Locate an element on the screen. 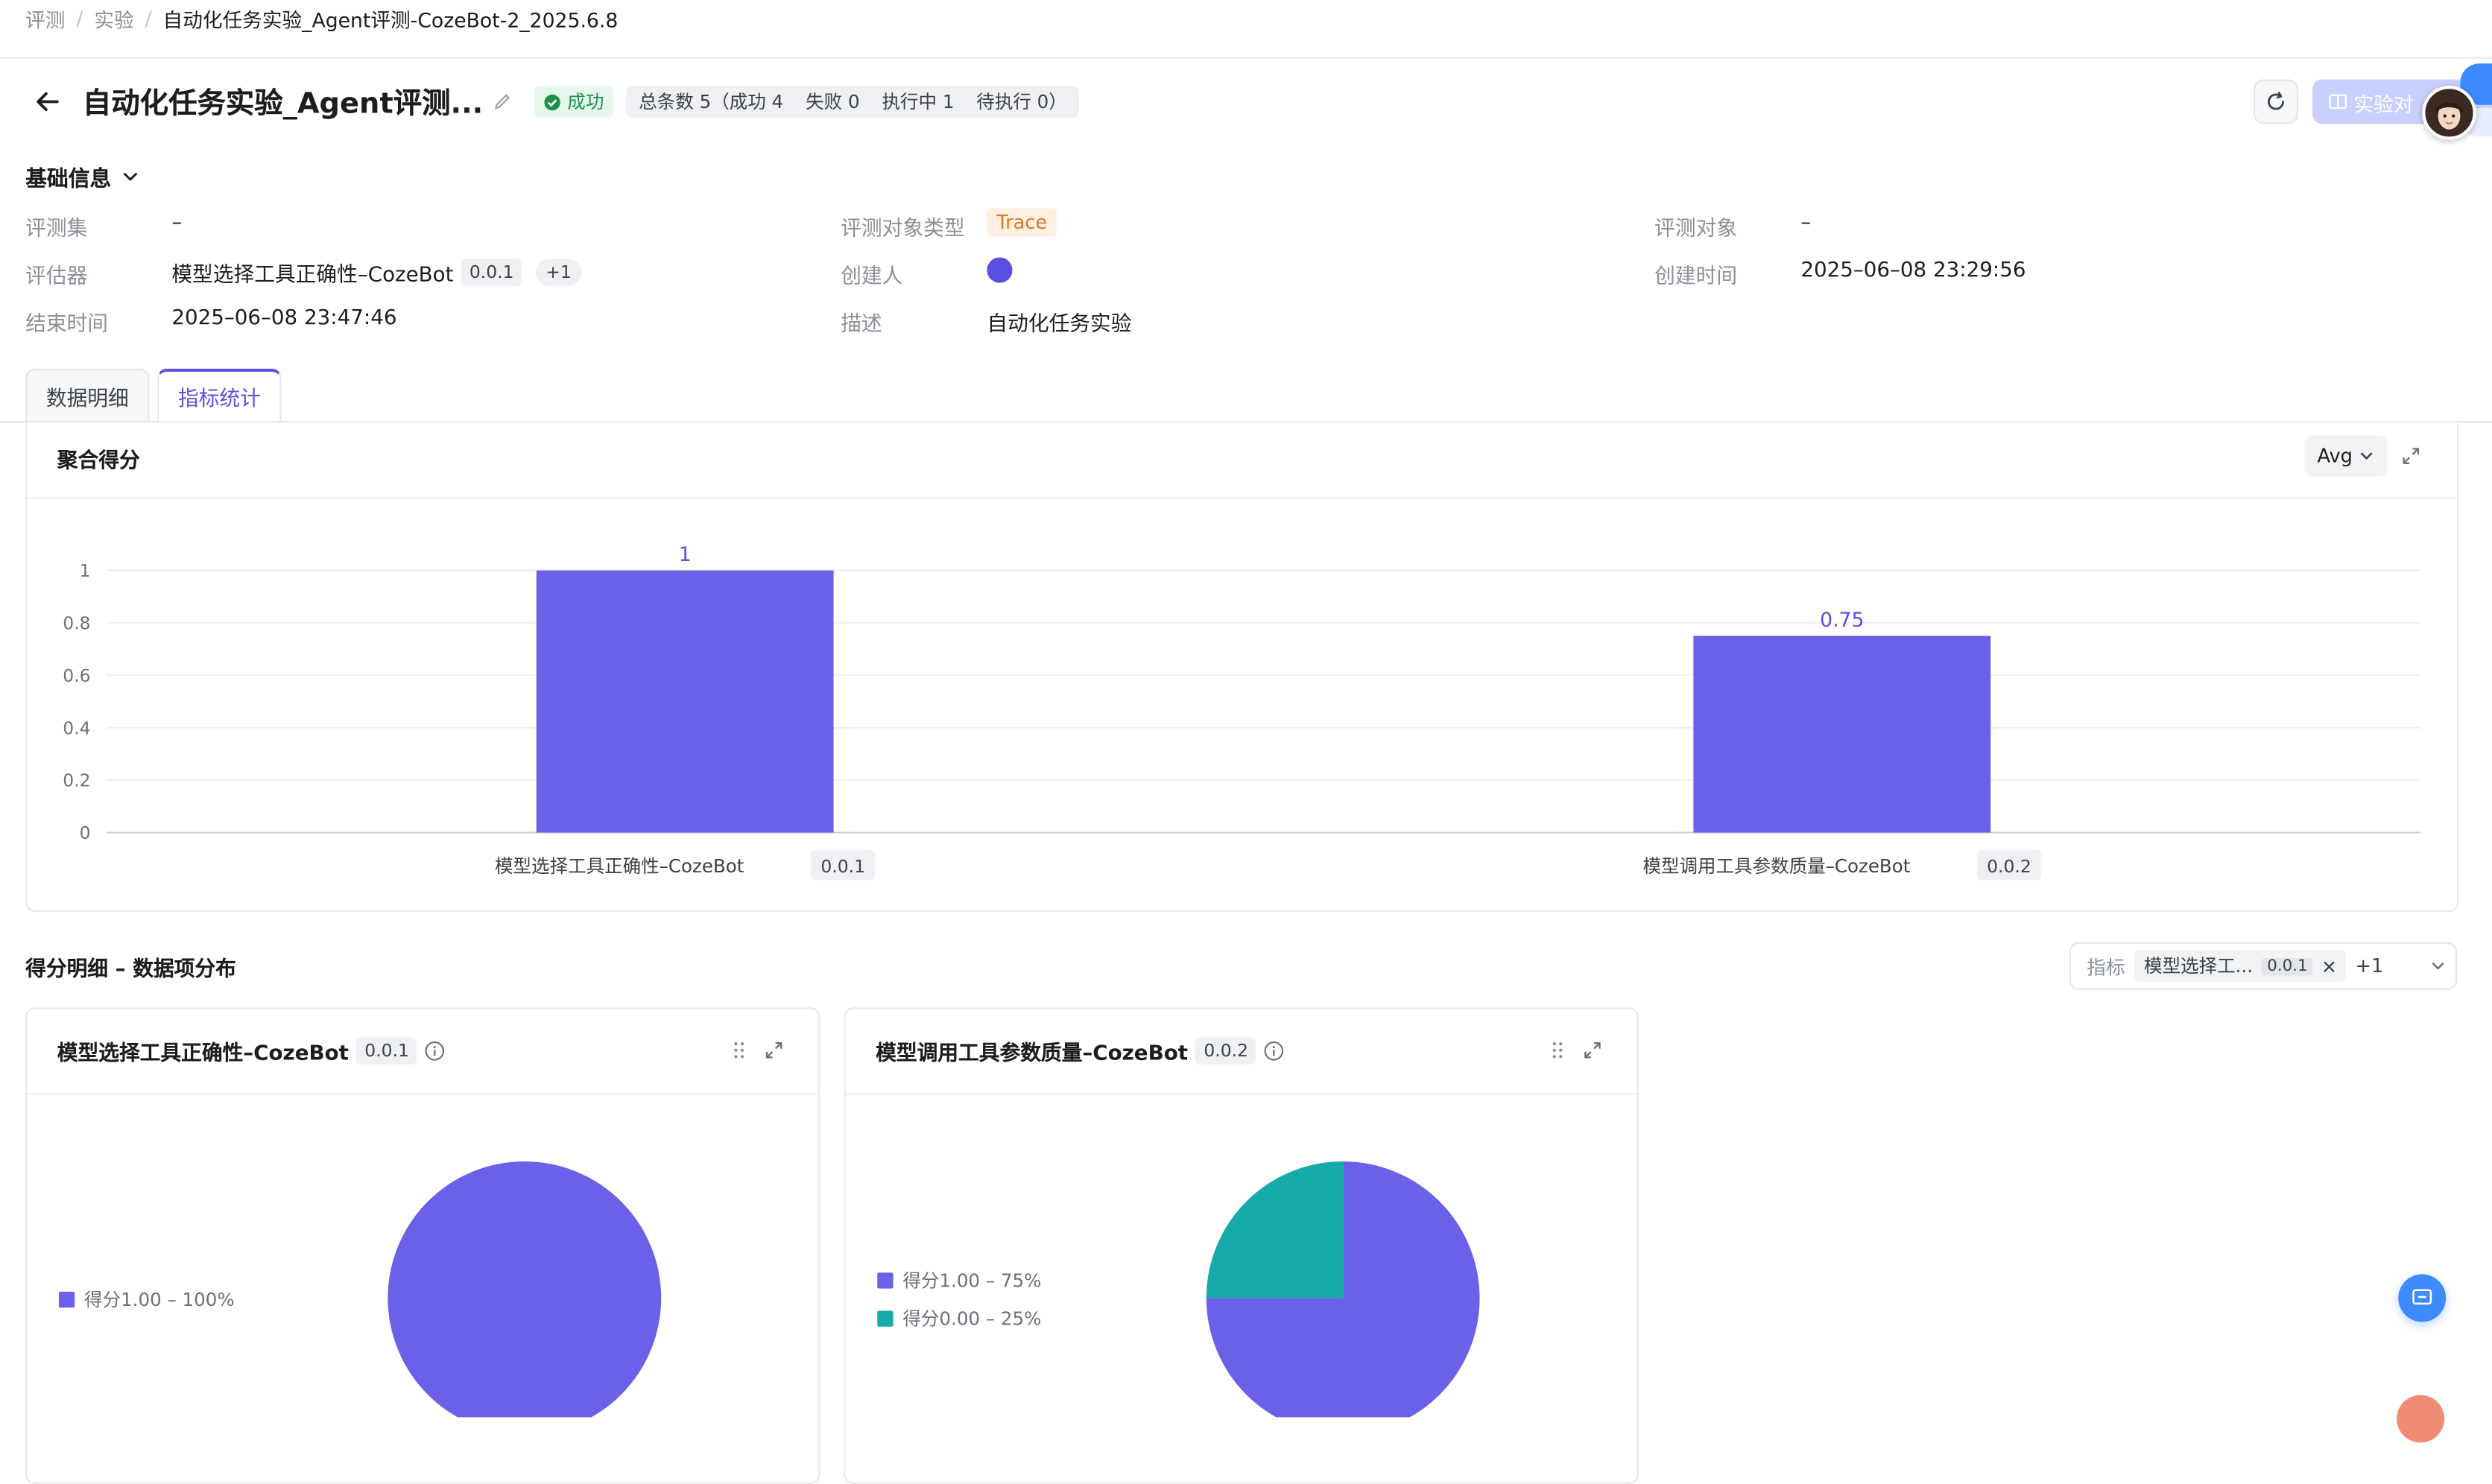  x-category-version-label: 0.0.2 is located at coordinates (2009, 867).